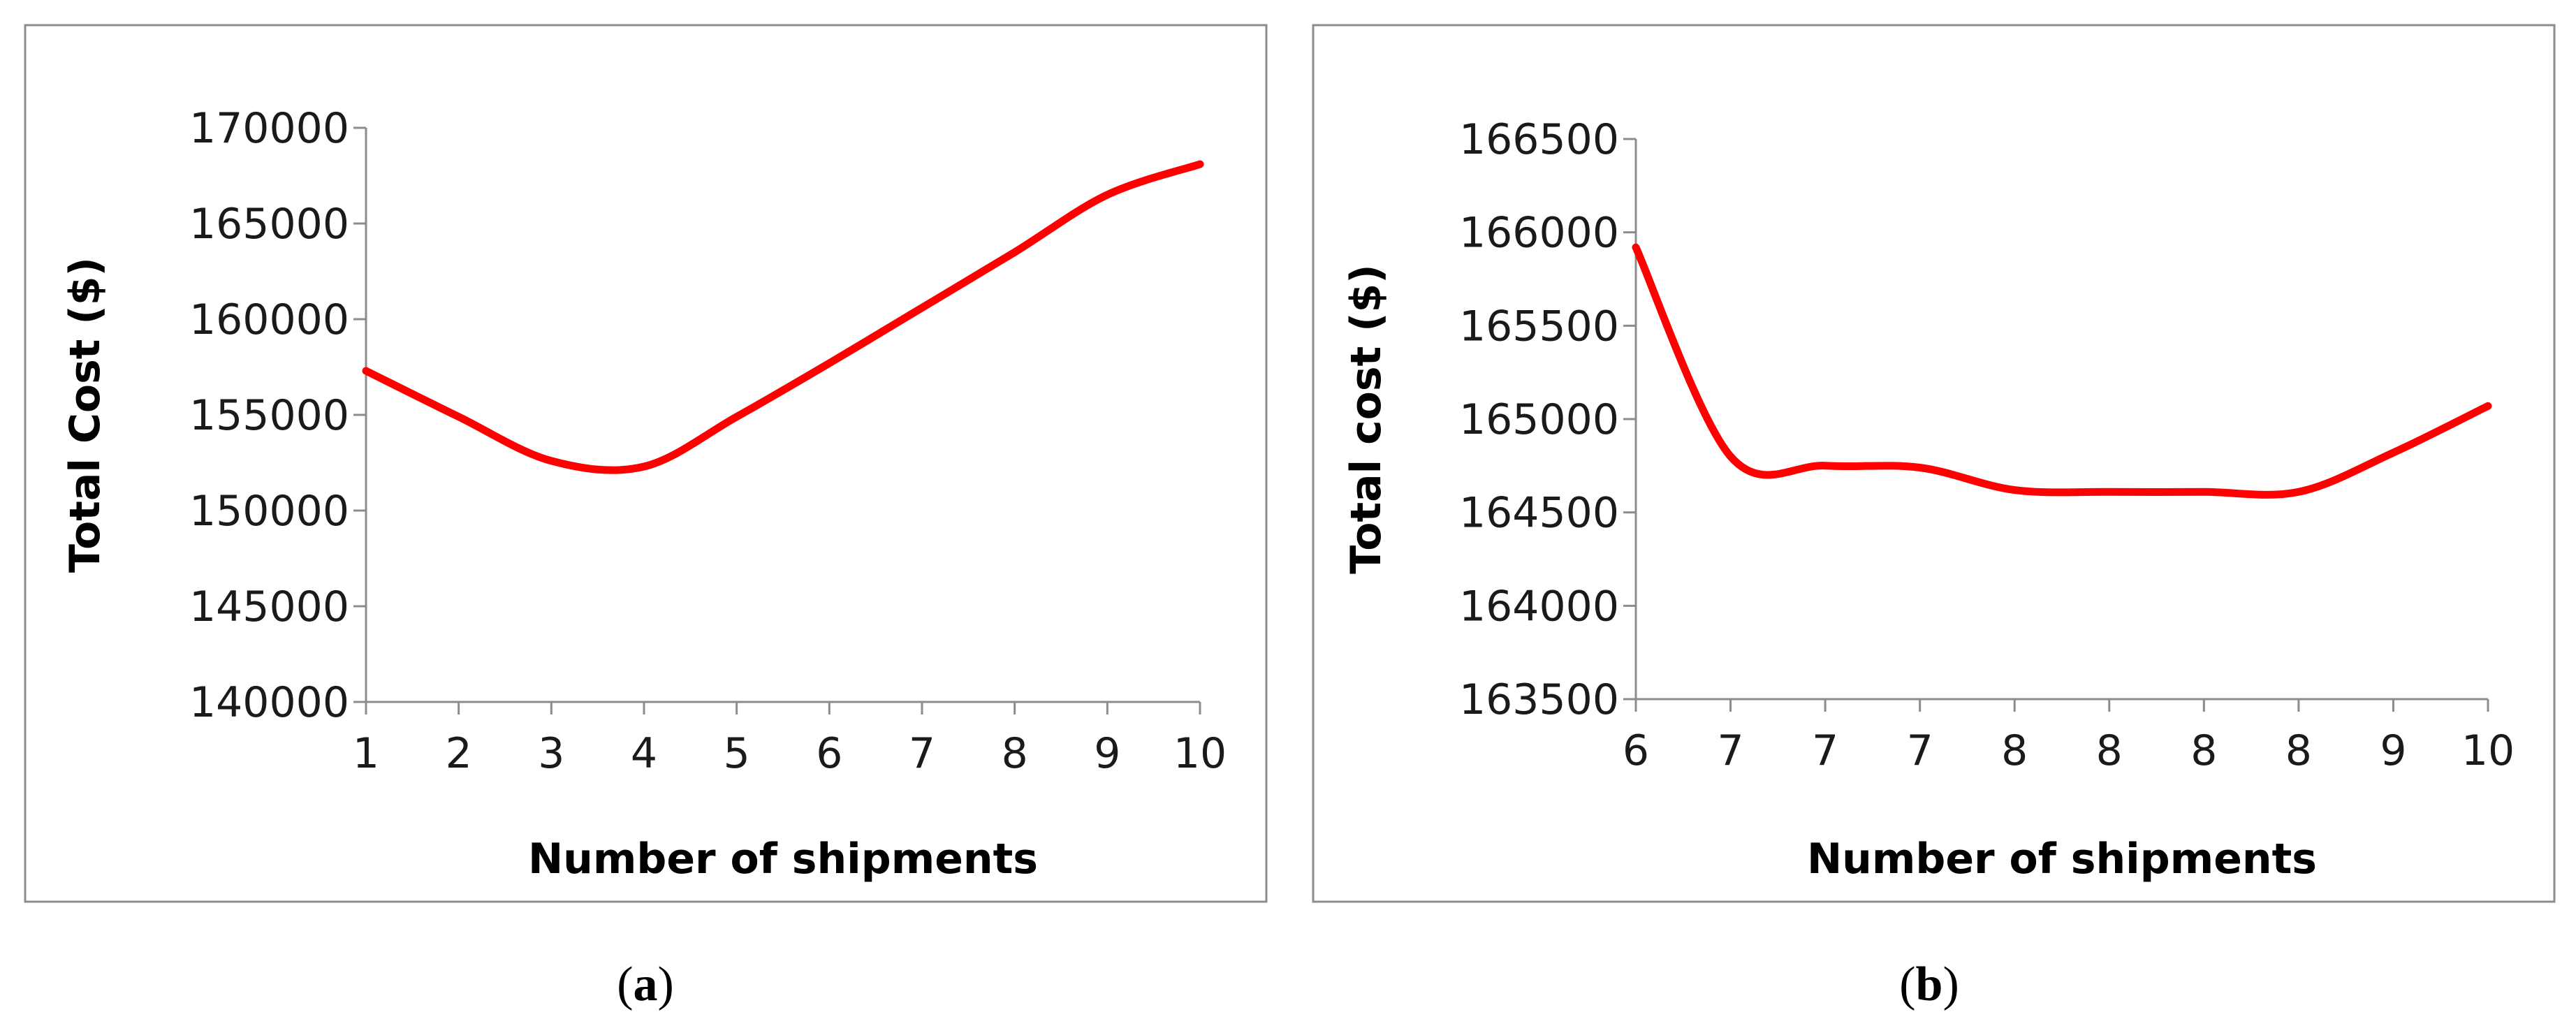 This screenshot has height=1033, width=2576. Describe the element at coordinates (459, 753) in the screenshot. I see `x-tick-label: 2` at that location.